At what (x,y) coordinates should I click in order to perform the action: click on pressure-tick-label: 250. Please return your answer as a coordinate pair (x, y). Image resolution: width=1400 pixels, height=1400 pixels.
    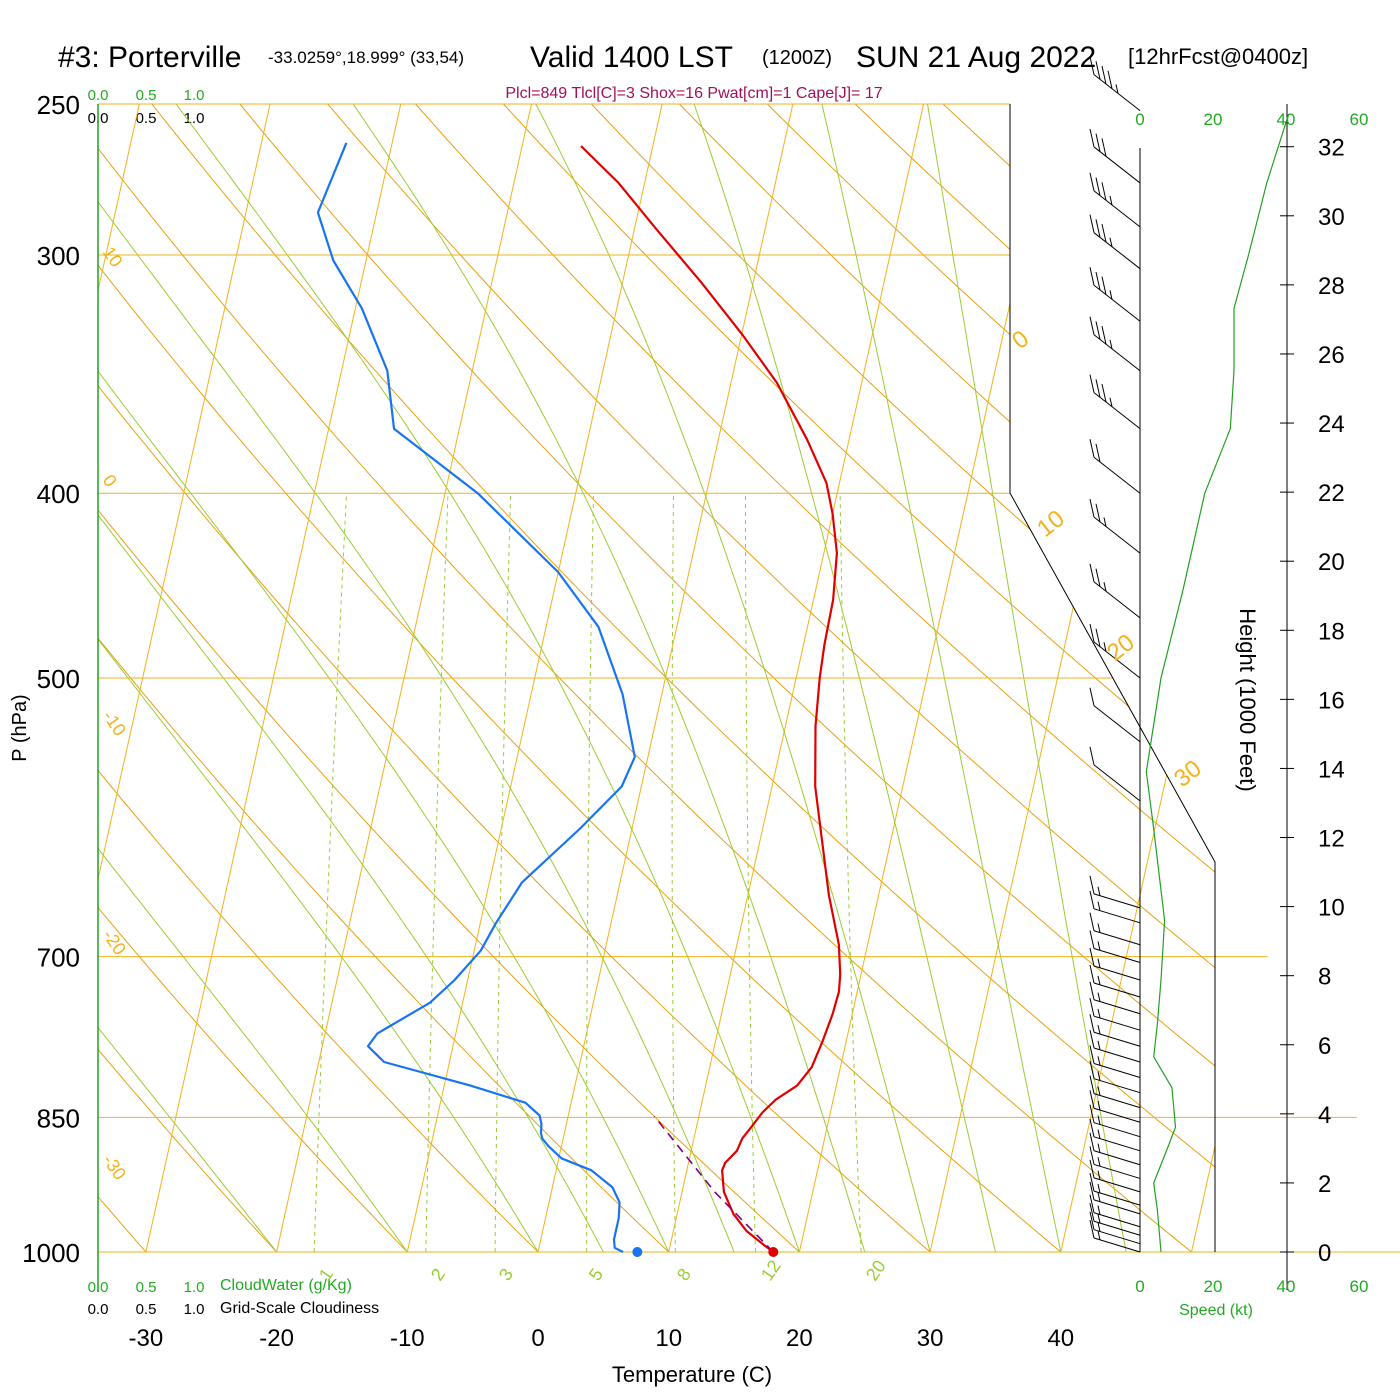
    Looking at the image, I should click on (58, 105).